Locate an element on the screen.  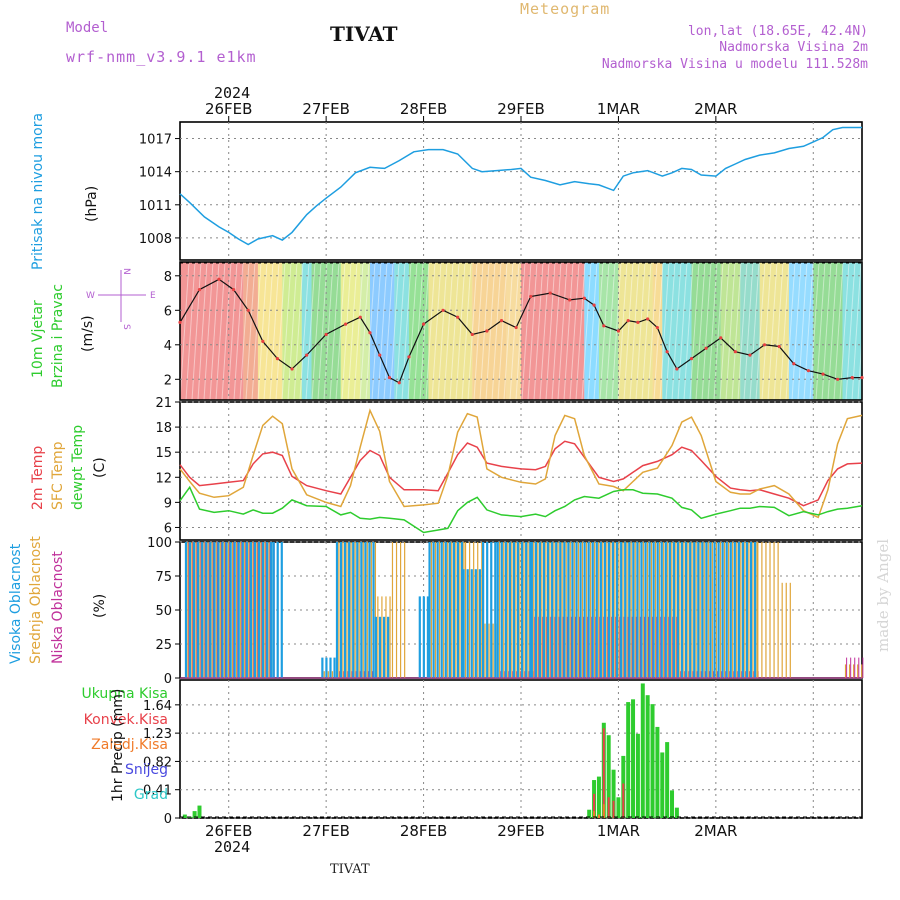
temp-unit: (C) is located at coordinates (100, 467).